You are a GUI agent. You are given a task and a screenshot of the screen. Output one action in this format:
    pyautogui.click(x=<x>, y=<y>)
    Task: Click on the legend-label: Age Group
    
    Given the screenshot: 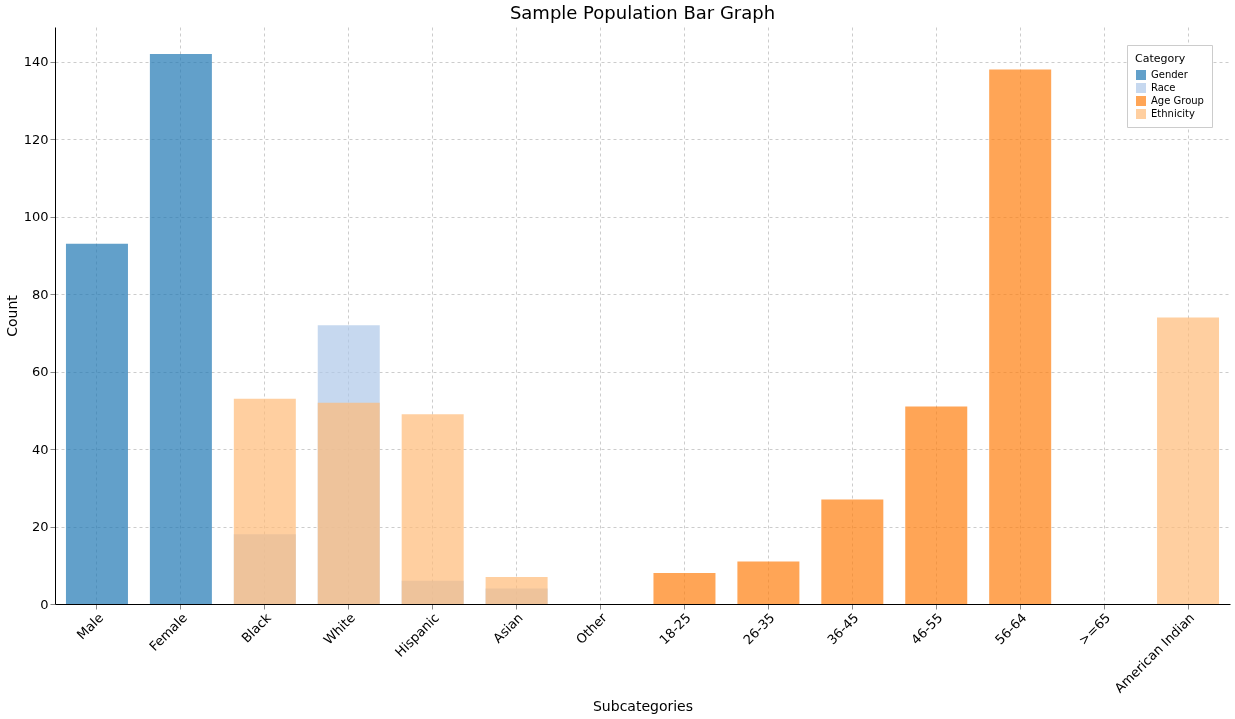 What is the action you would take?
    pyautogui.click(x=1177, y=100)
    